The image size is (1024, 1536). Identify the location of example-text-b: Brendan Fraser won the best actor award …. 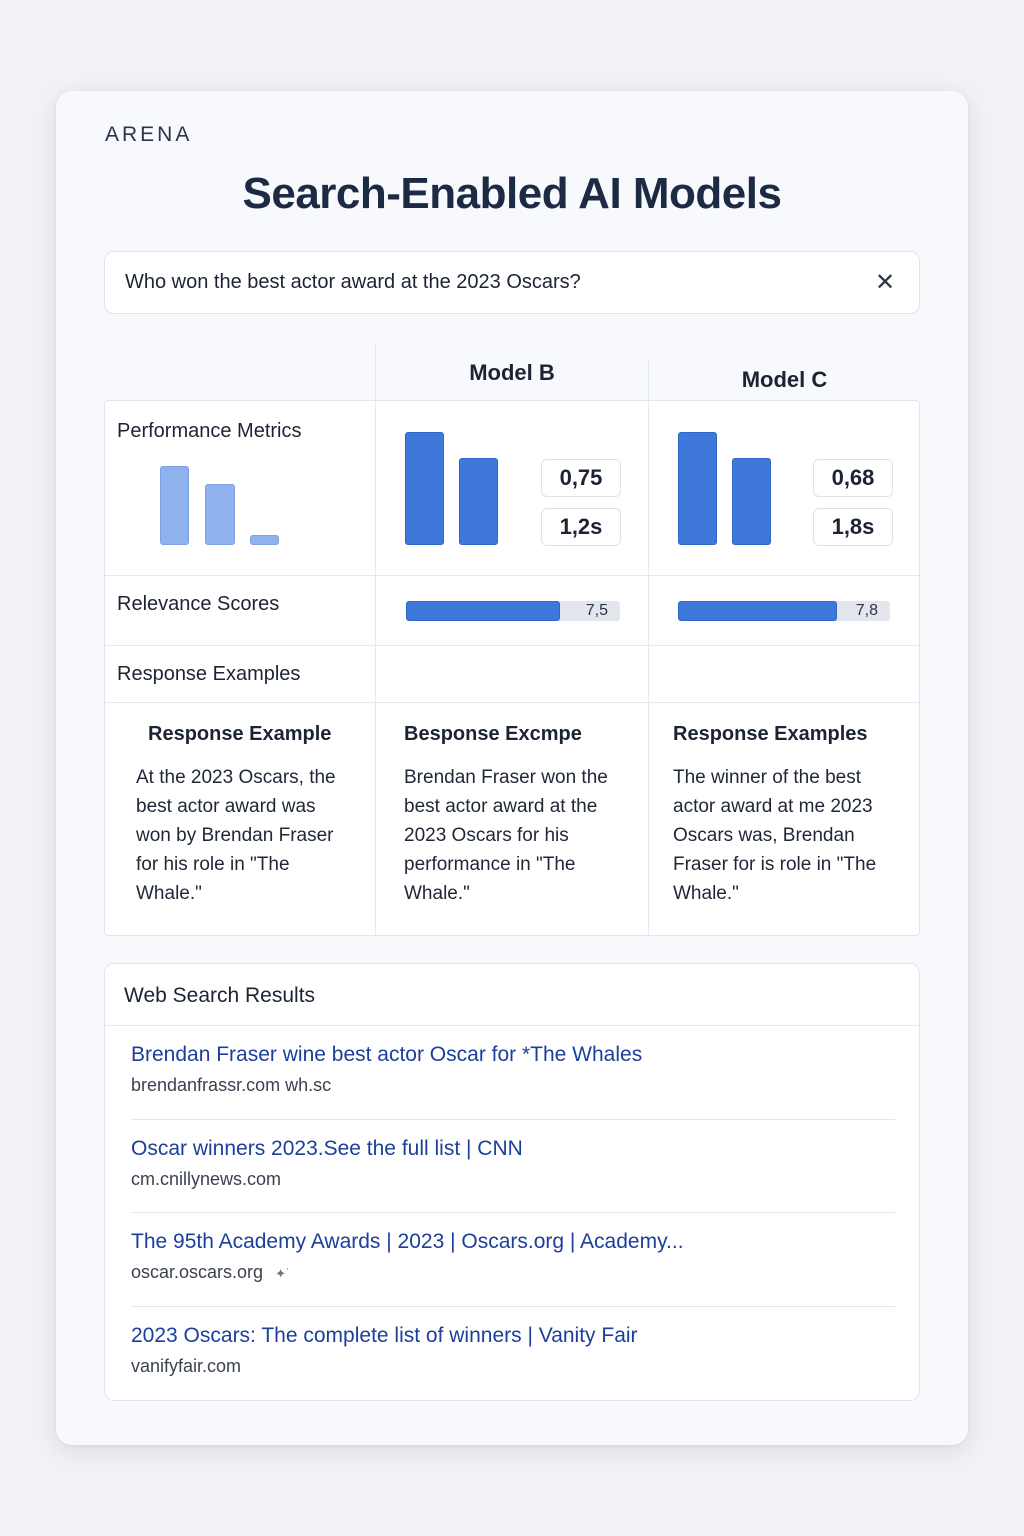
(506, 835).